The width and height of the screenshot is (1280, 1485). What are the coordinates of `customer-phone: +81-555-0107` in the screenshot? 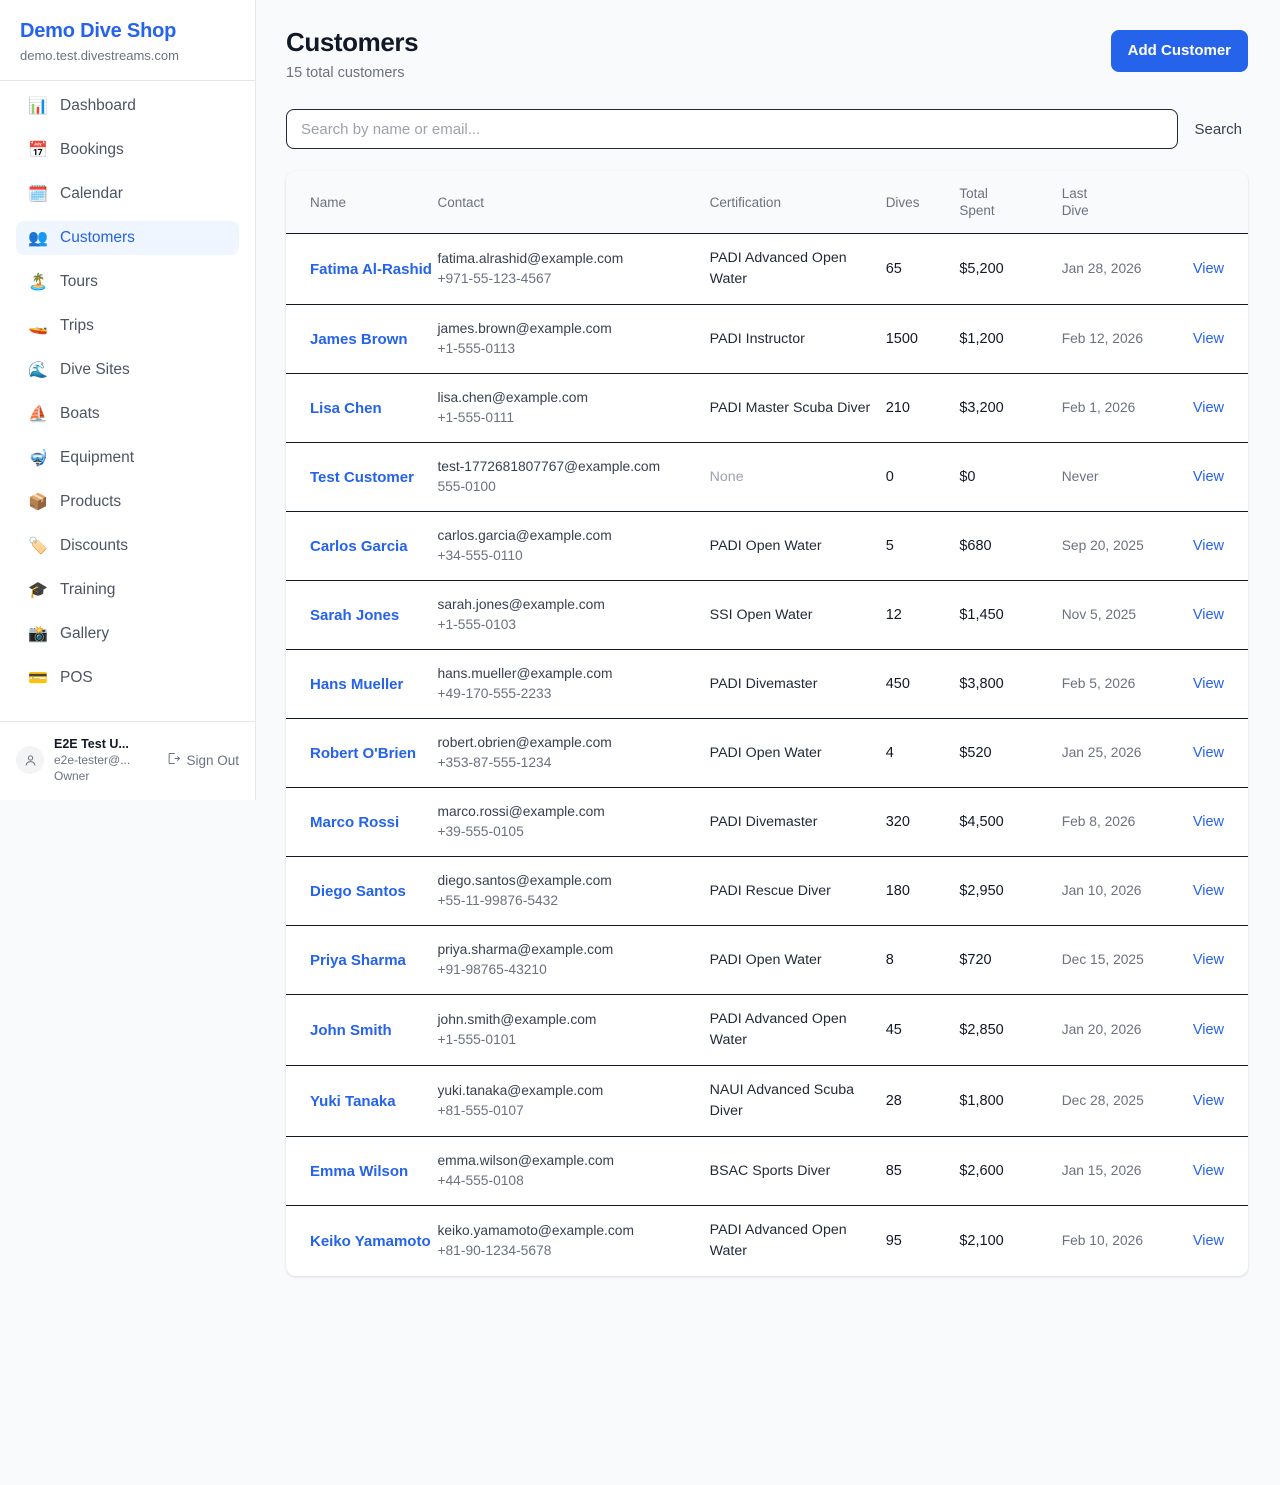 It's located at (480, 1110).